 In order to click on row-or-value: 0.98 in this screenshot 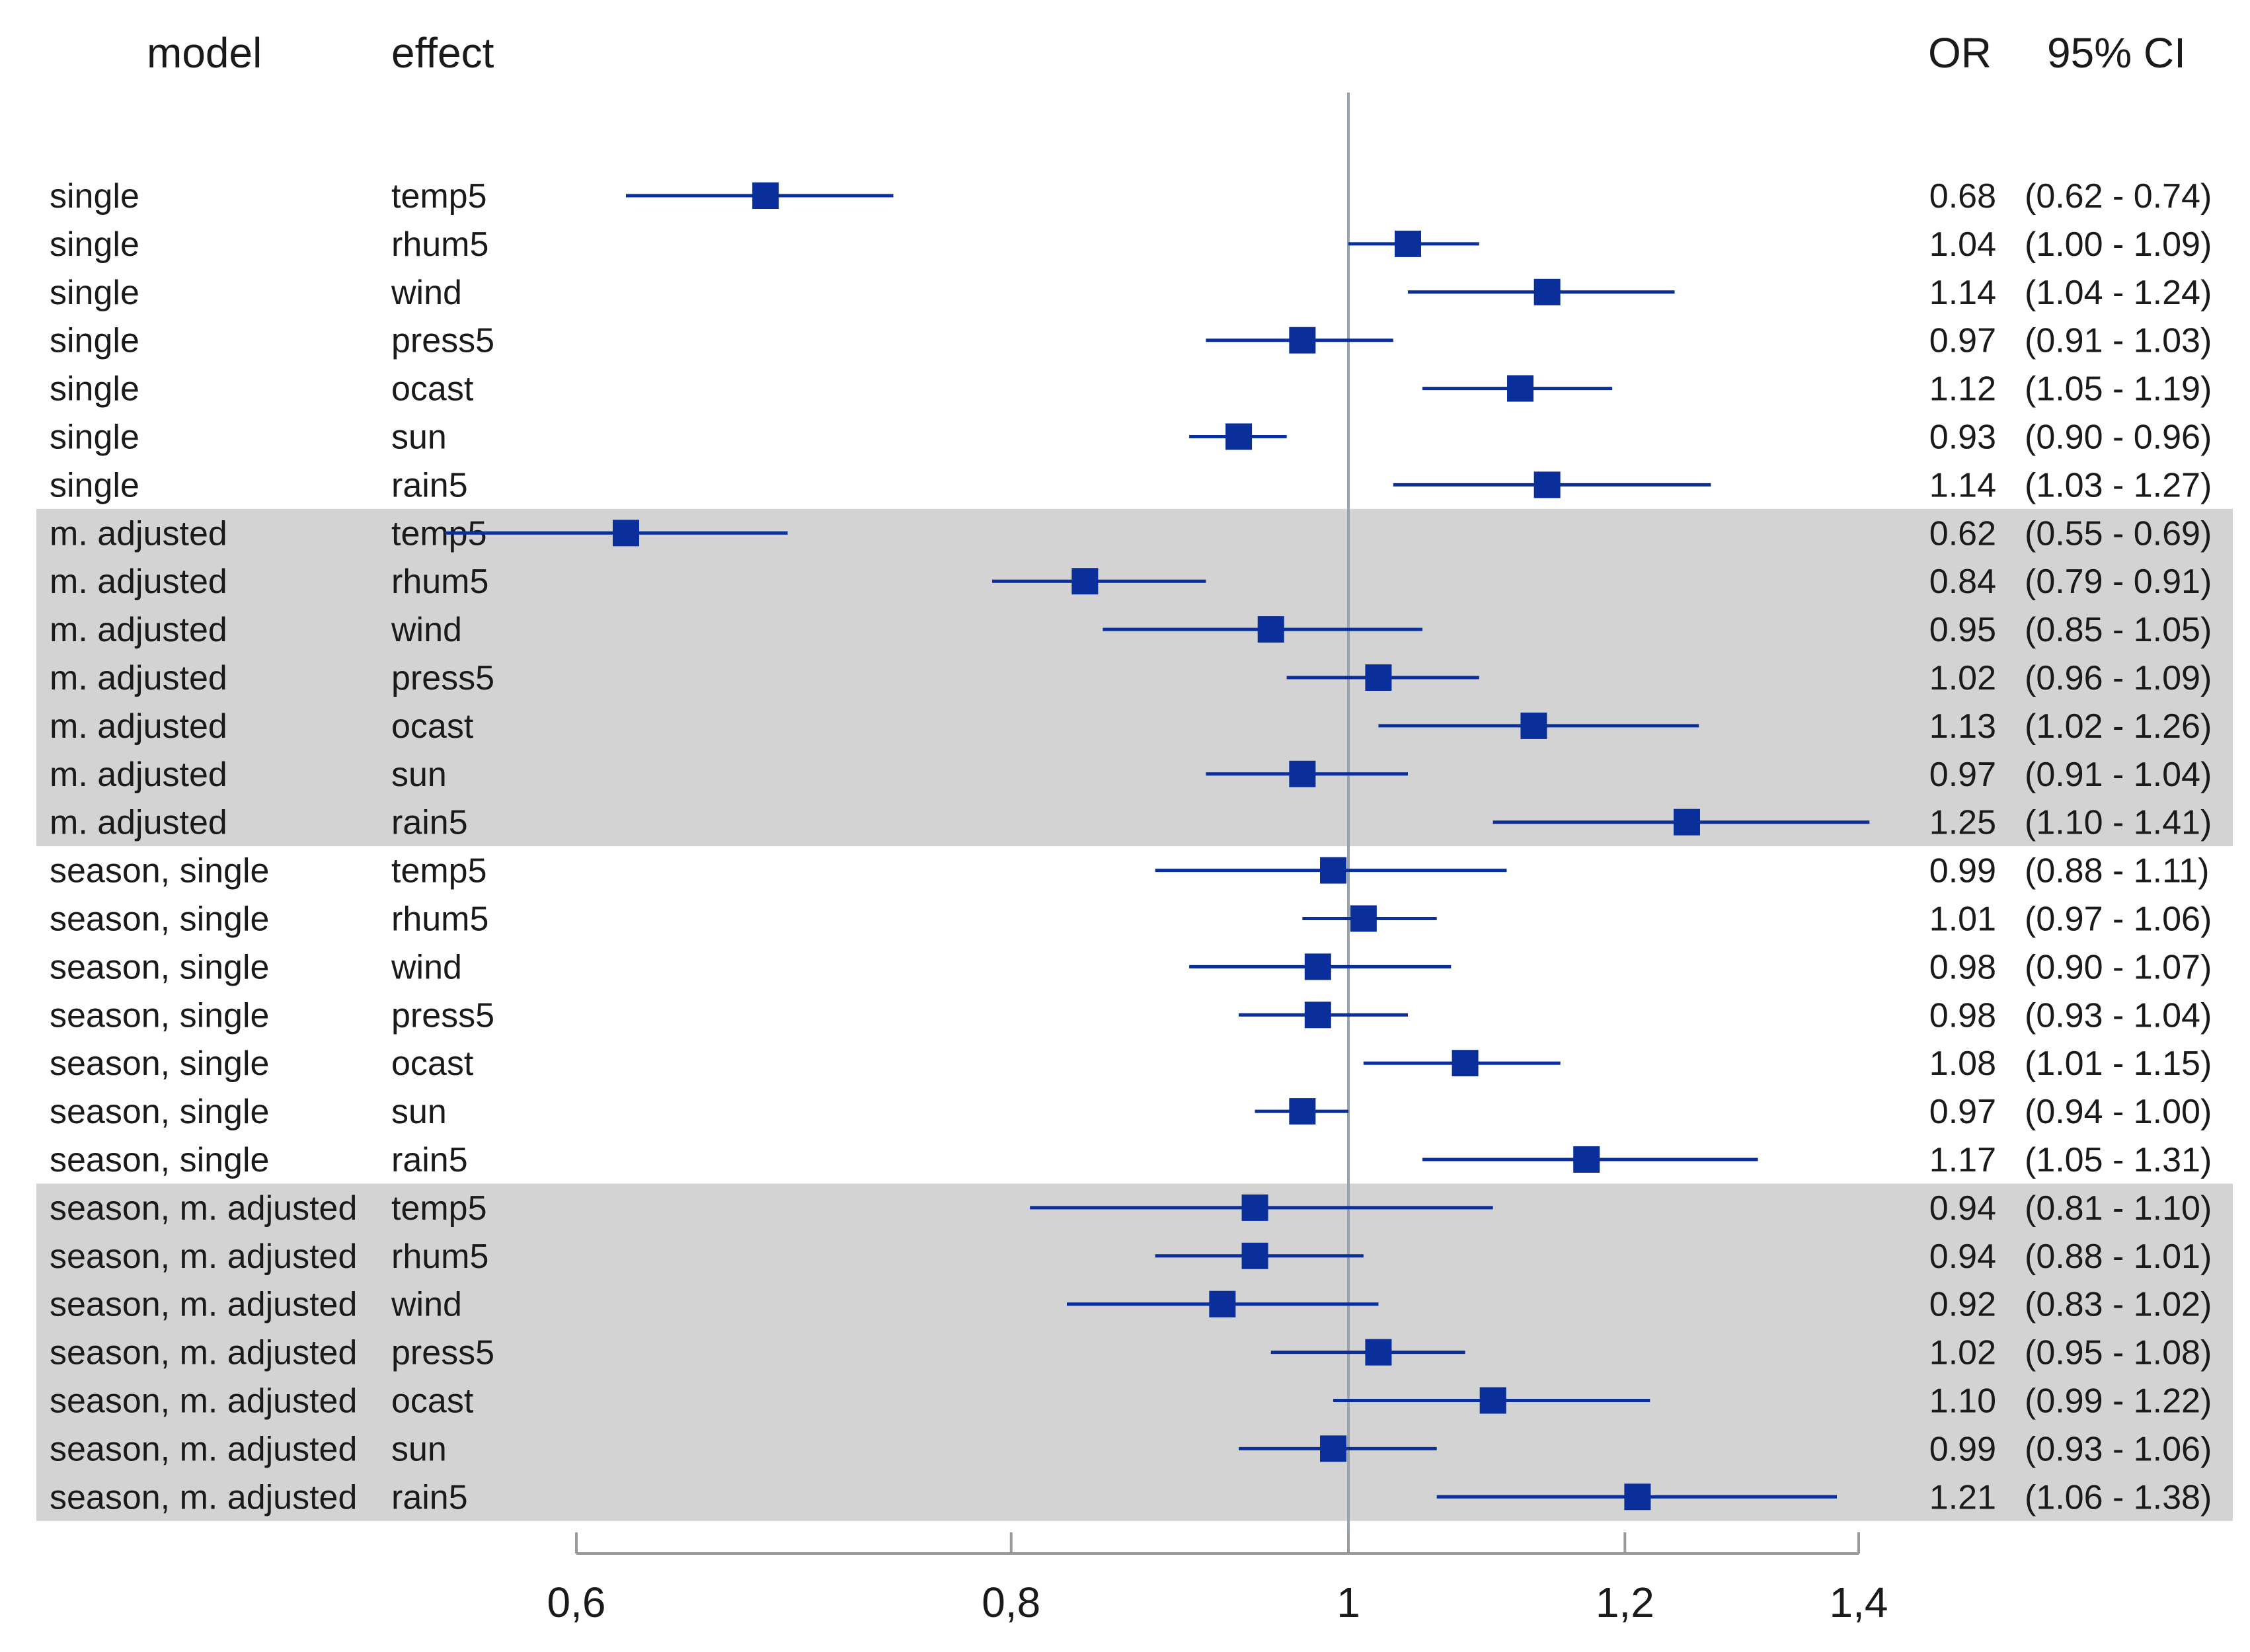, I will do `click(1963, 967)`.